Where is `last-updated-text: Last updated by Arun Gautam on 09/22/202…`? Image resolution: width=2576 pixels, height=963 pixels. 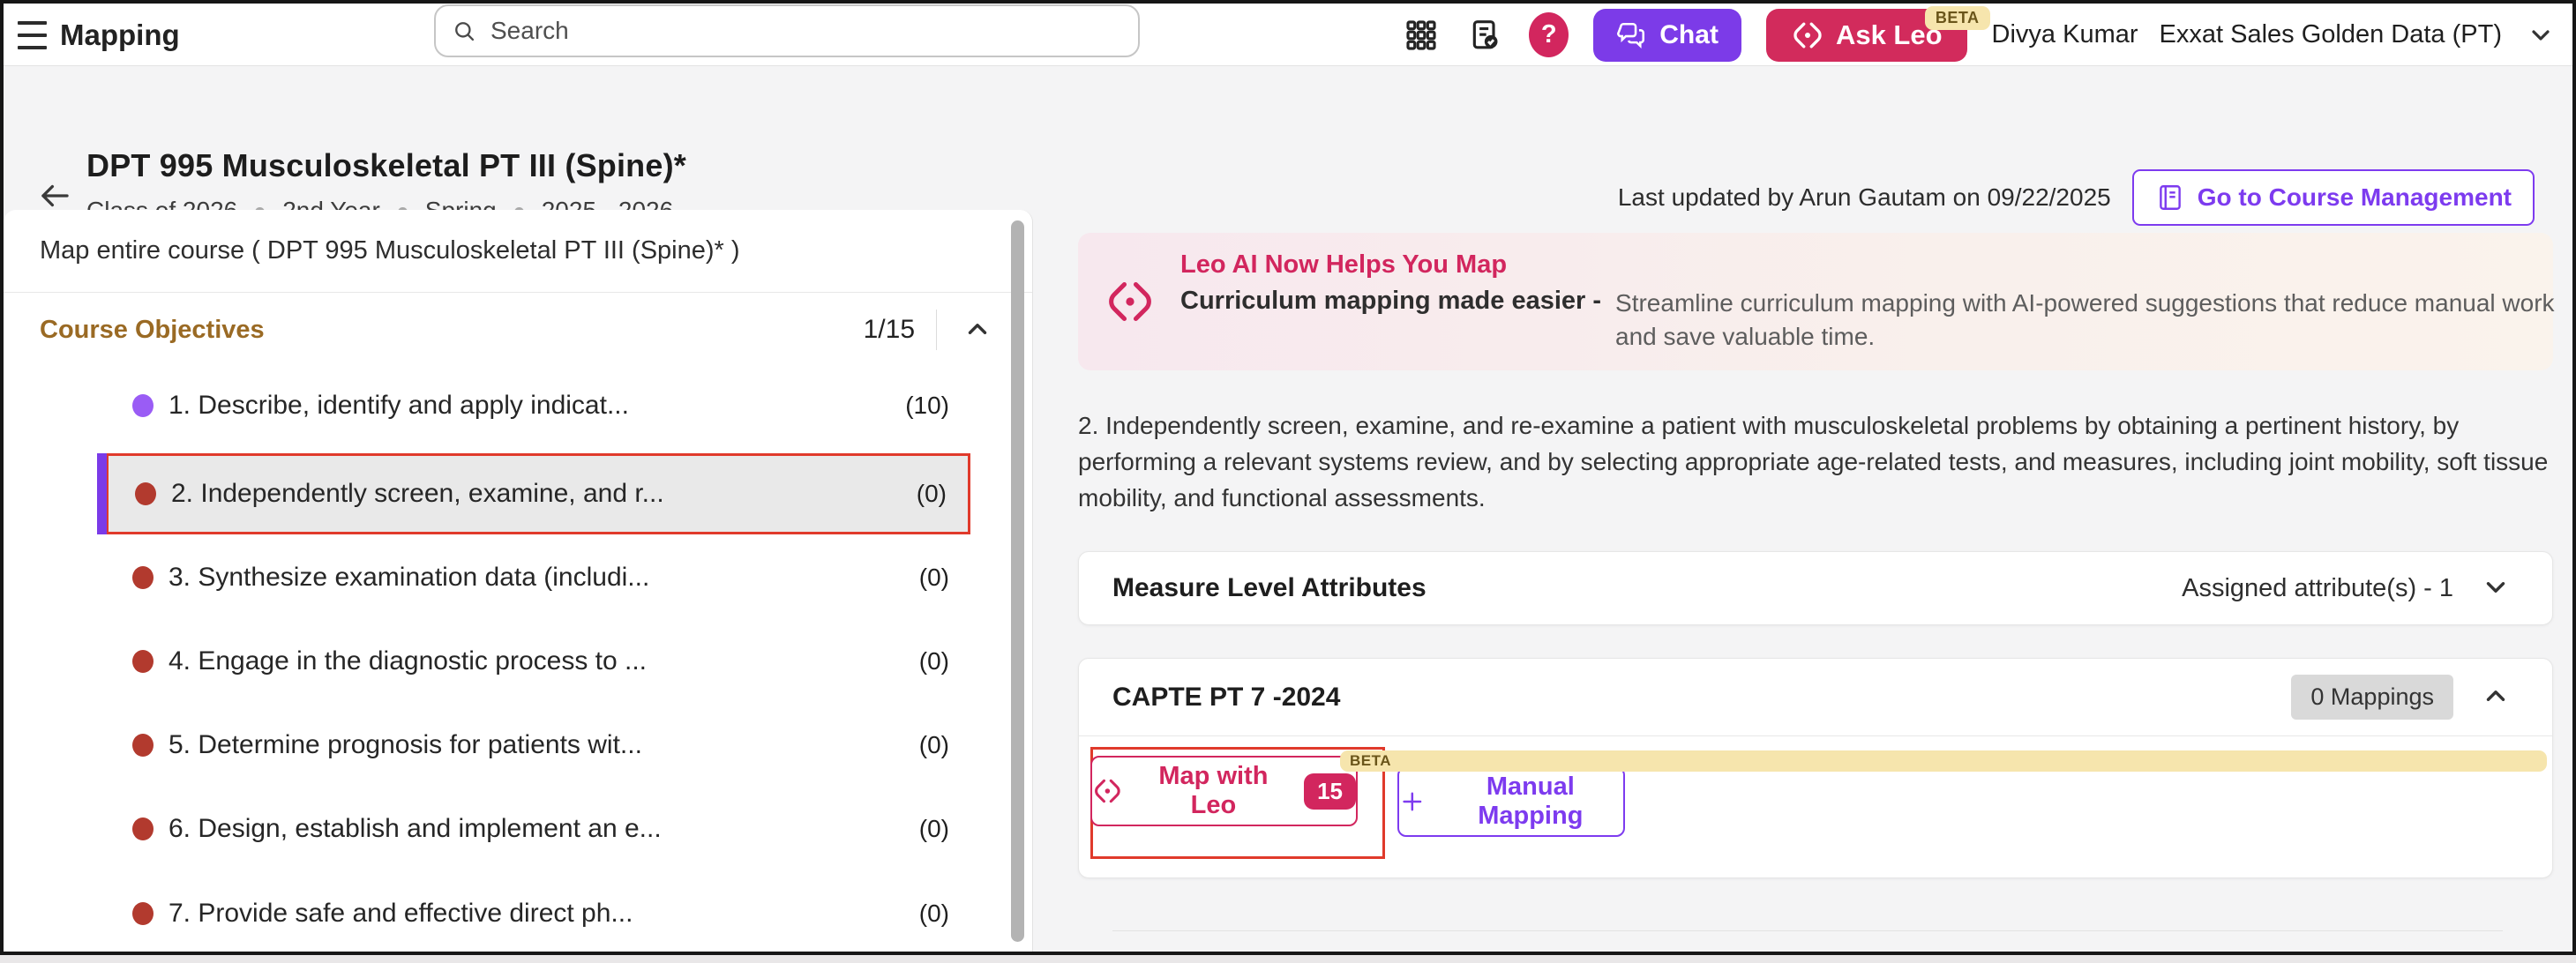
last-updated-text: Last updated by Arun Gautam on 09/22/202… is located at coordinates (1864, 197).